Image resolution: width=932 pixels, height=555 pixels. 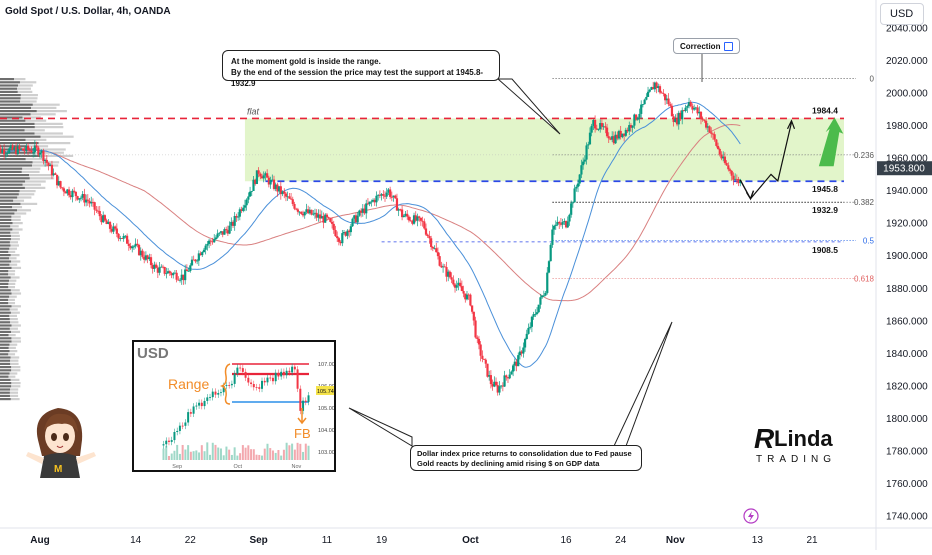 I want to click on price-tick-label: 1740.000, so click(x=907, y=517).